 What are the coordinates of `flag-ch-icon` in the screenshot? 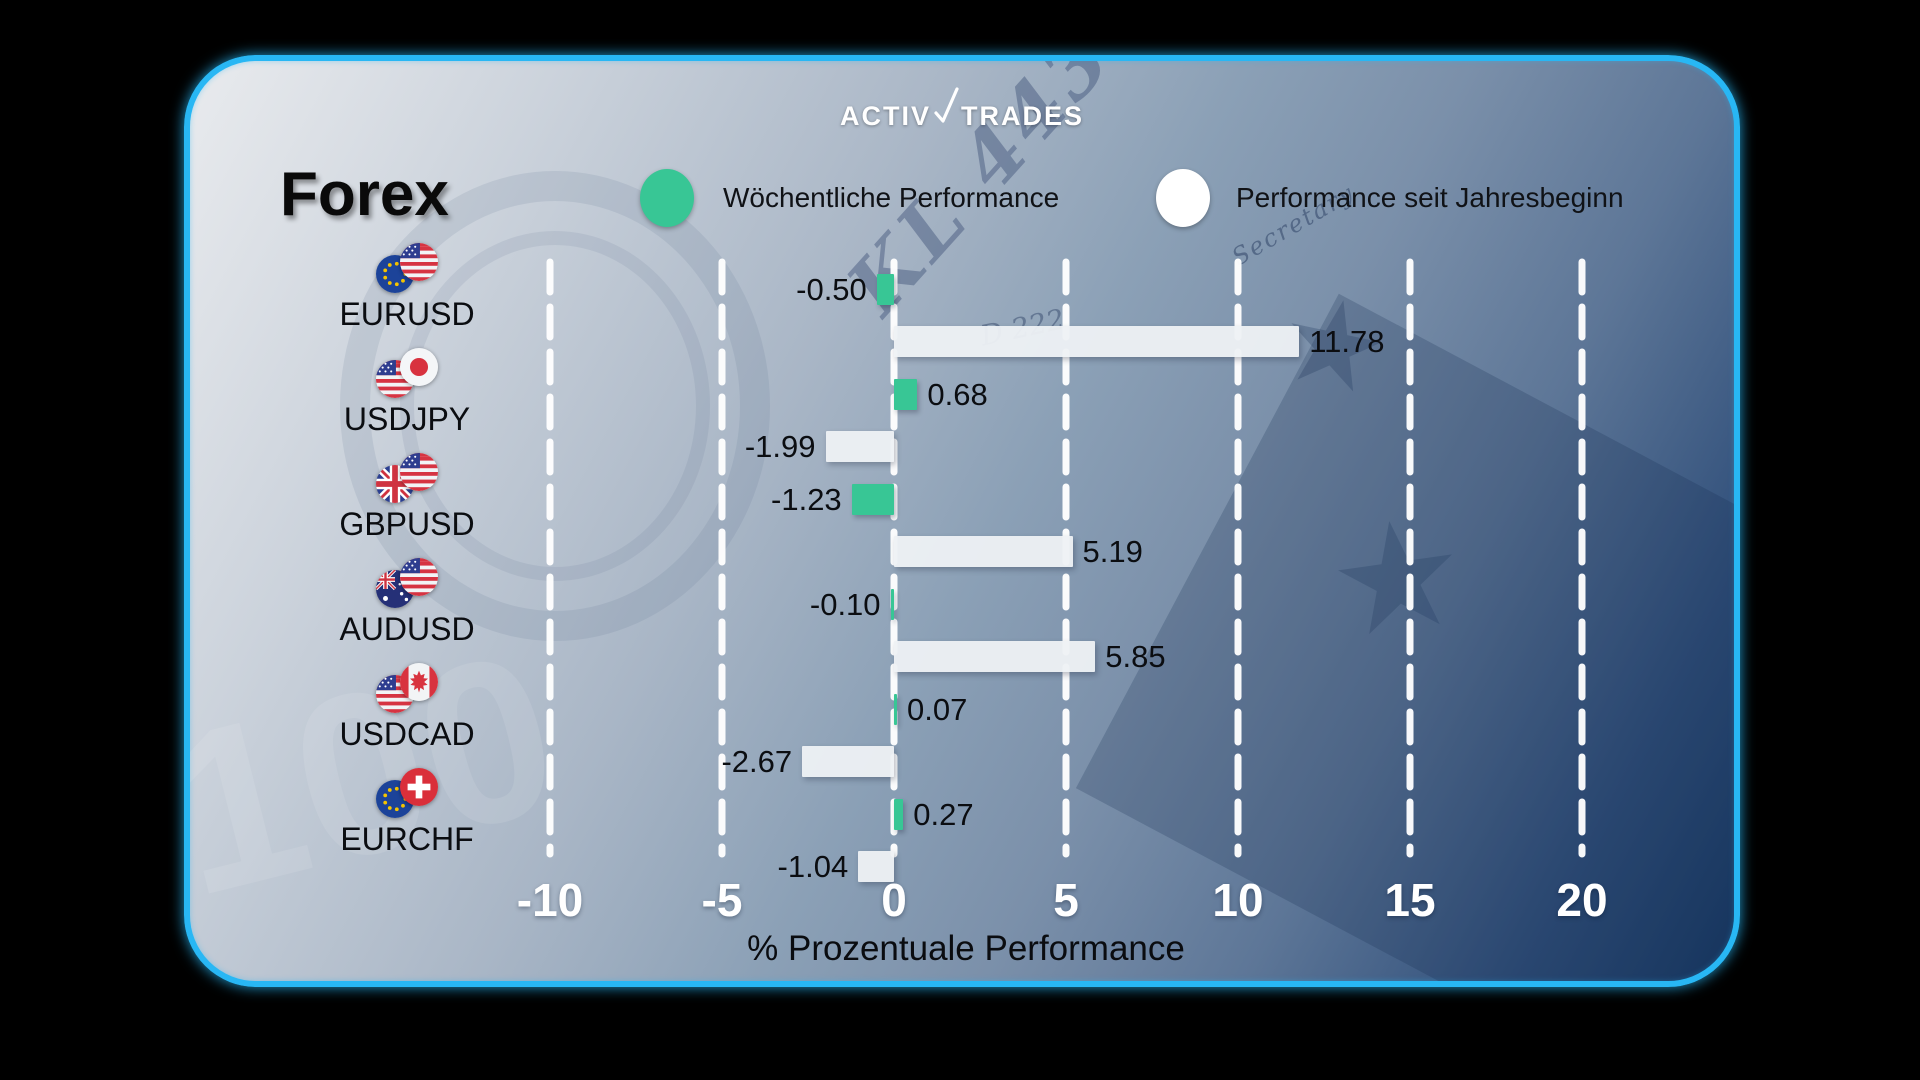 It's located at (419, 787).